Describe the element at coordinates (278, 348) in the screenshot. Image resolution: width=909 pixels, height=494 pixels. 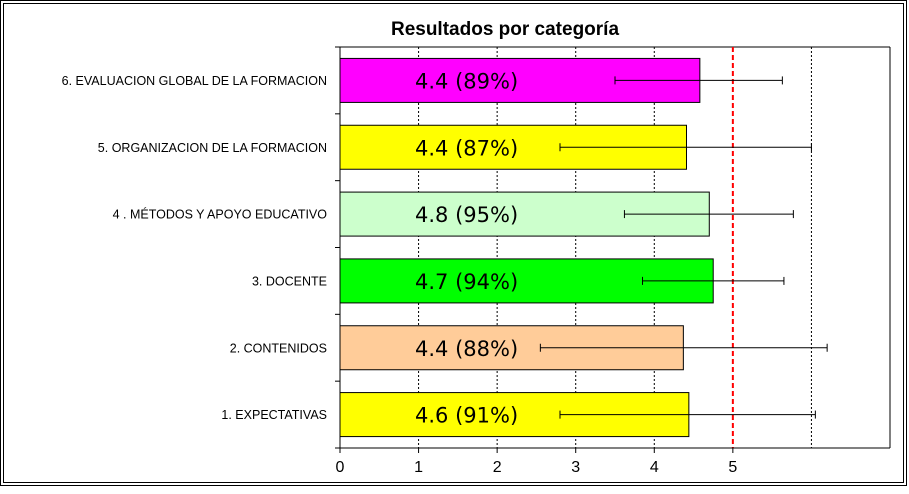
I see `category-label: 2. CONTENIDOS` at that location.